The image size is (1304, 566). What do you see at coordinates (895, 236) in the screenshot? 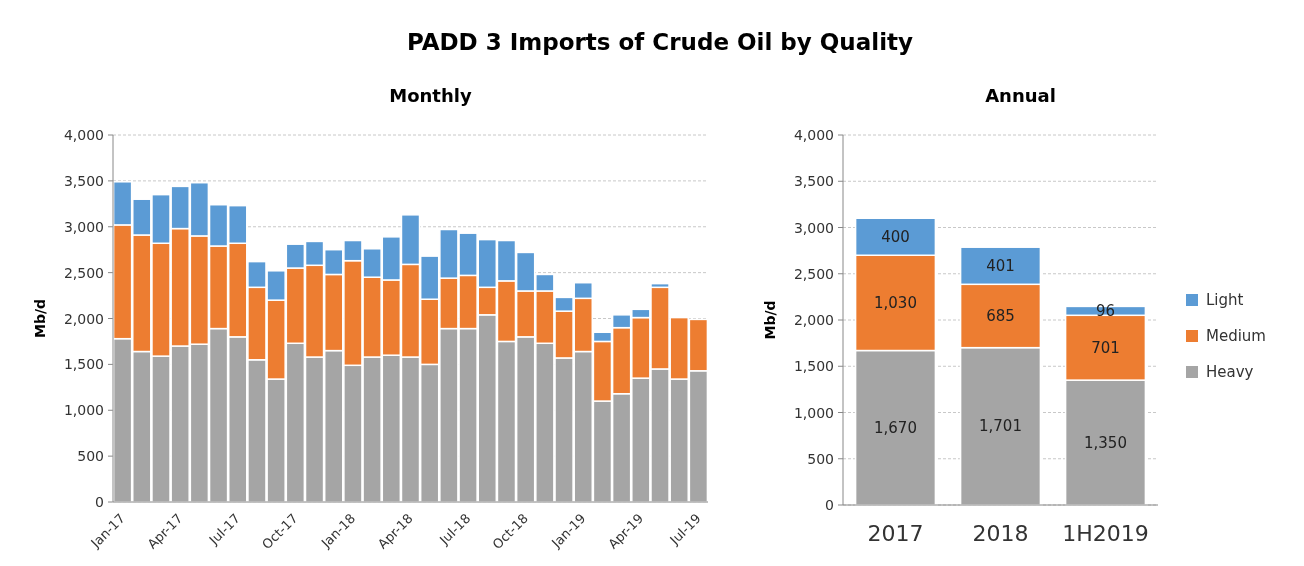
I see `data-label: 400` at bounding box center [895, 236].